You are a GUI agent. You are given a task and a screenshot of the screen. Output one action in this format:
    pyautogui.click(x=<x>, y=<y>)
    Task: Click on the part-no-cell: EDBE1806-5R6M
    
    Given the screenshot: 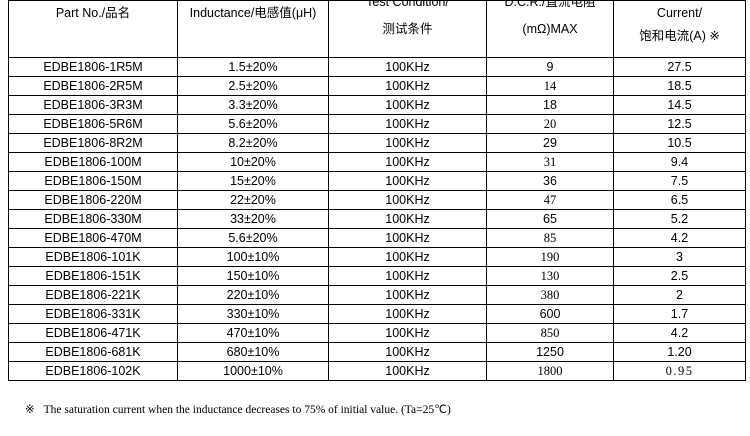 What is the action you would take?
    pyautogui.click(x=93, y=124)
    